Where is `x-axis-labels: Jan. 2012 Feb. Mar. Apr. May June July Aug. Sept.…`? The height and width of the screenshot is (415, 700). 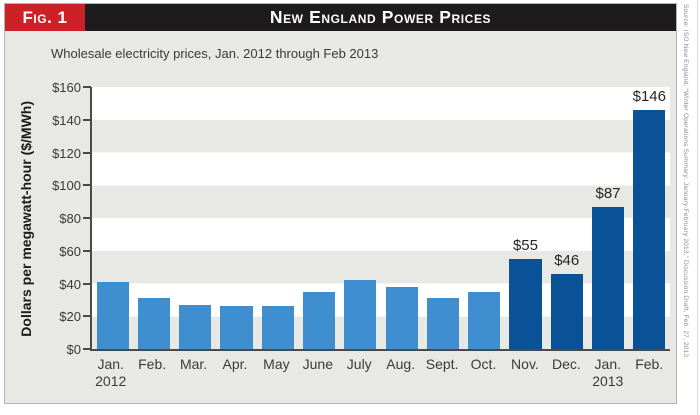 x-axis-labels: Jan. 2012 Feb. Mar. Apr. May June July Aug. Sept.… is located at coordinates (380, 373).